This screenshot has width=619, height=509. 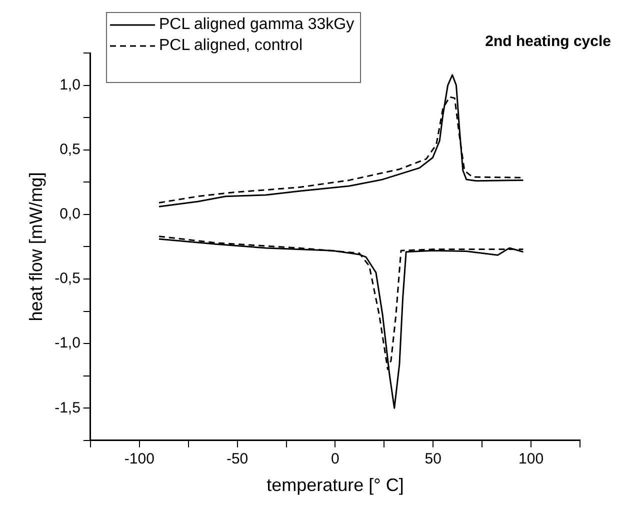 I want to click on y-axis-title: heat flow [mW/mg], so click(x=36, y=247).